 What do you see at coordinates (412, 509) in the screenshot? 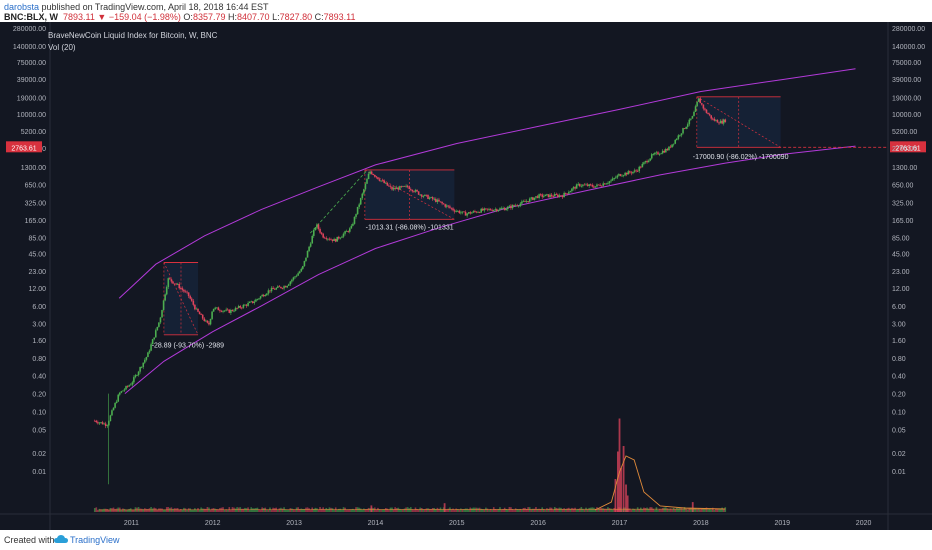
I see `volume-ma-baseline` at bounding box center [412, 509].